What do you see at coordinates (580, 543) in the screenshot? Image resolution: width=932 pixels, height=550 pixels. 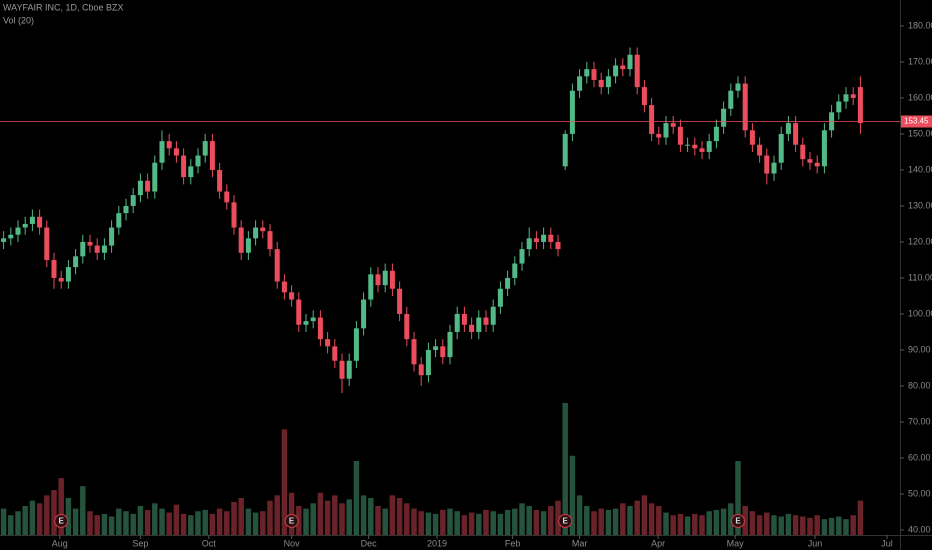 I see `x-tick-label: Mar` at bounding box center [580, 543].